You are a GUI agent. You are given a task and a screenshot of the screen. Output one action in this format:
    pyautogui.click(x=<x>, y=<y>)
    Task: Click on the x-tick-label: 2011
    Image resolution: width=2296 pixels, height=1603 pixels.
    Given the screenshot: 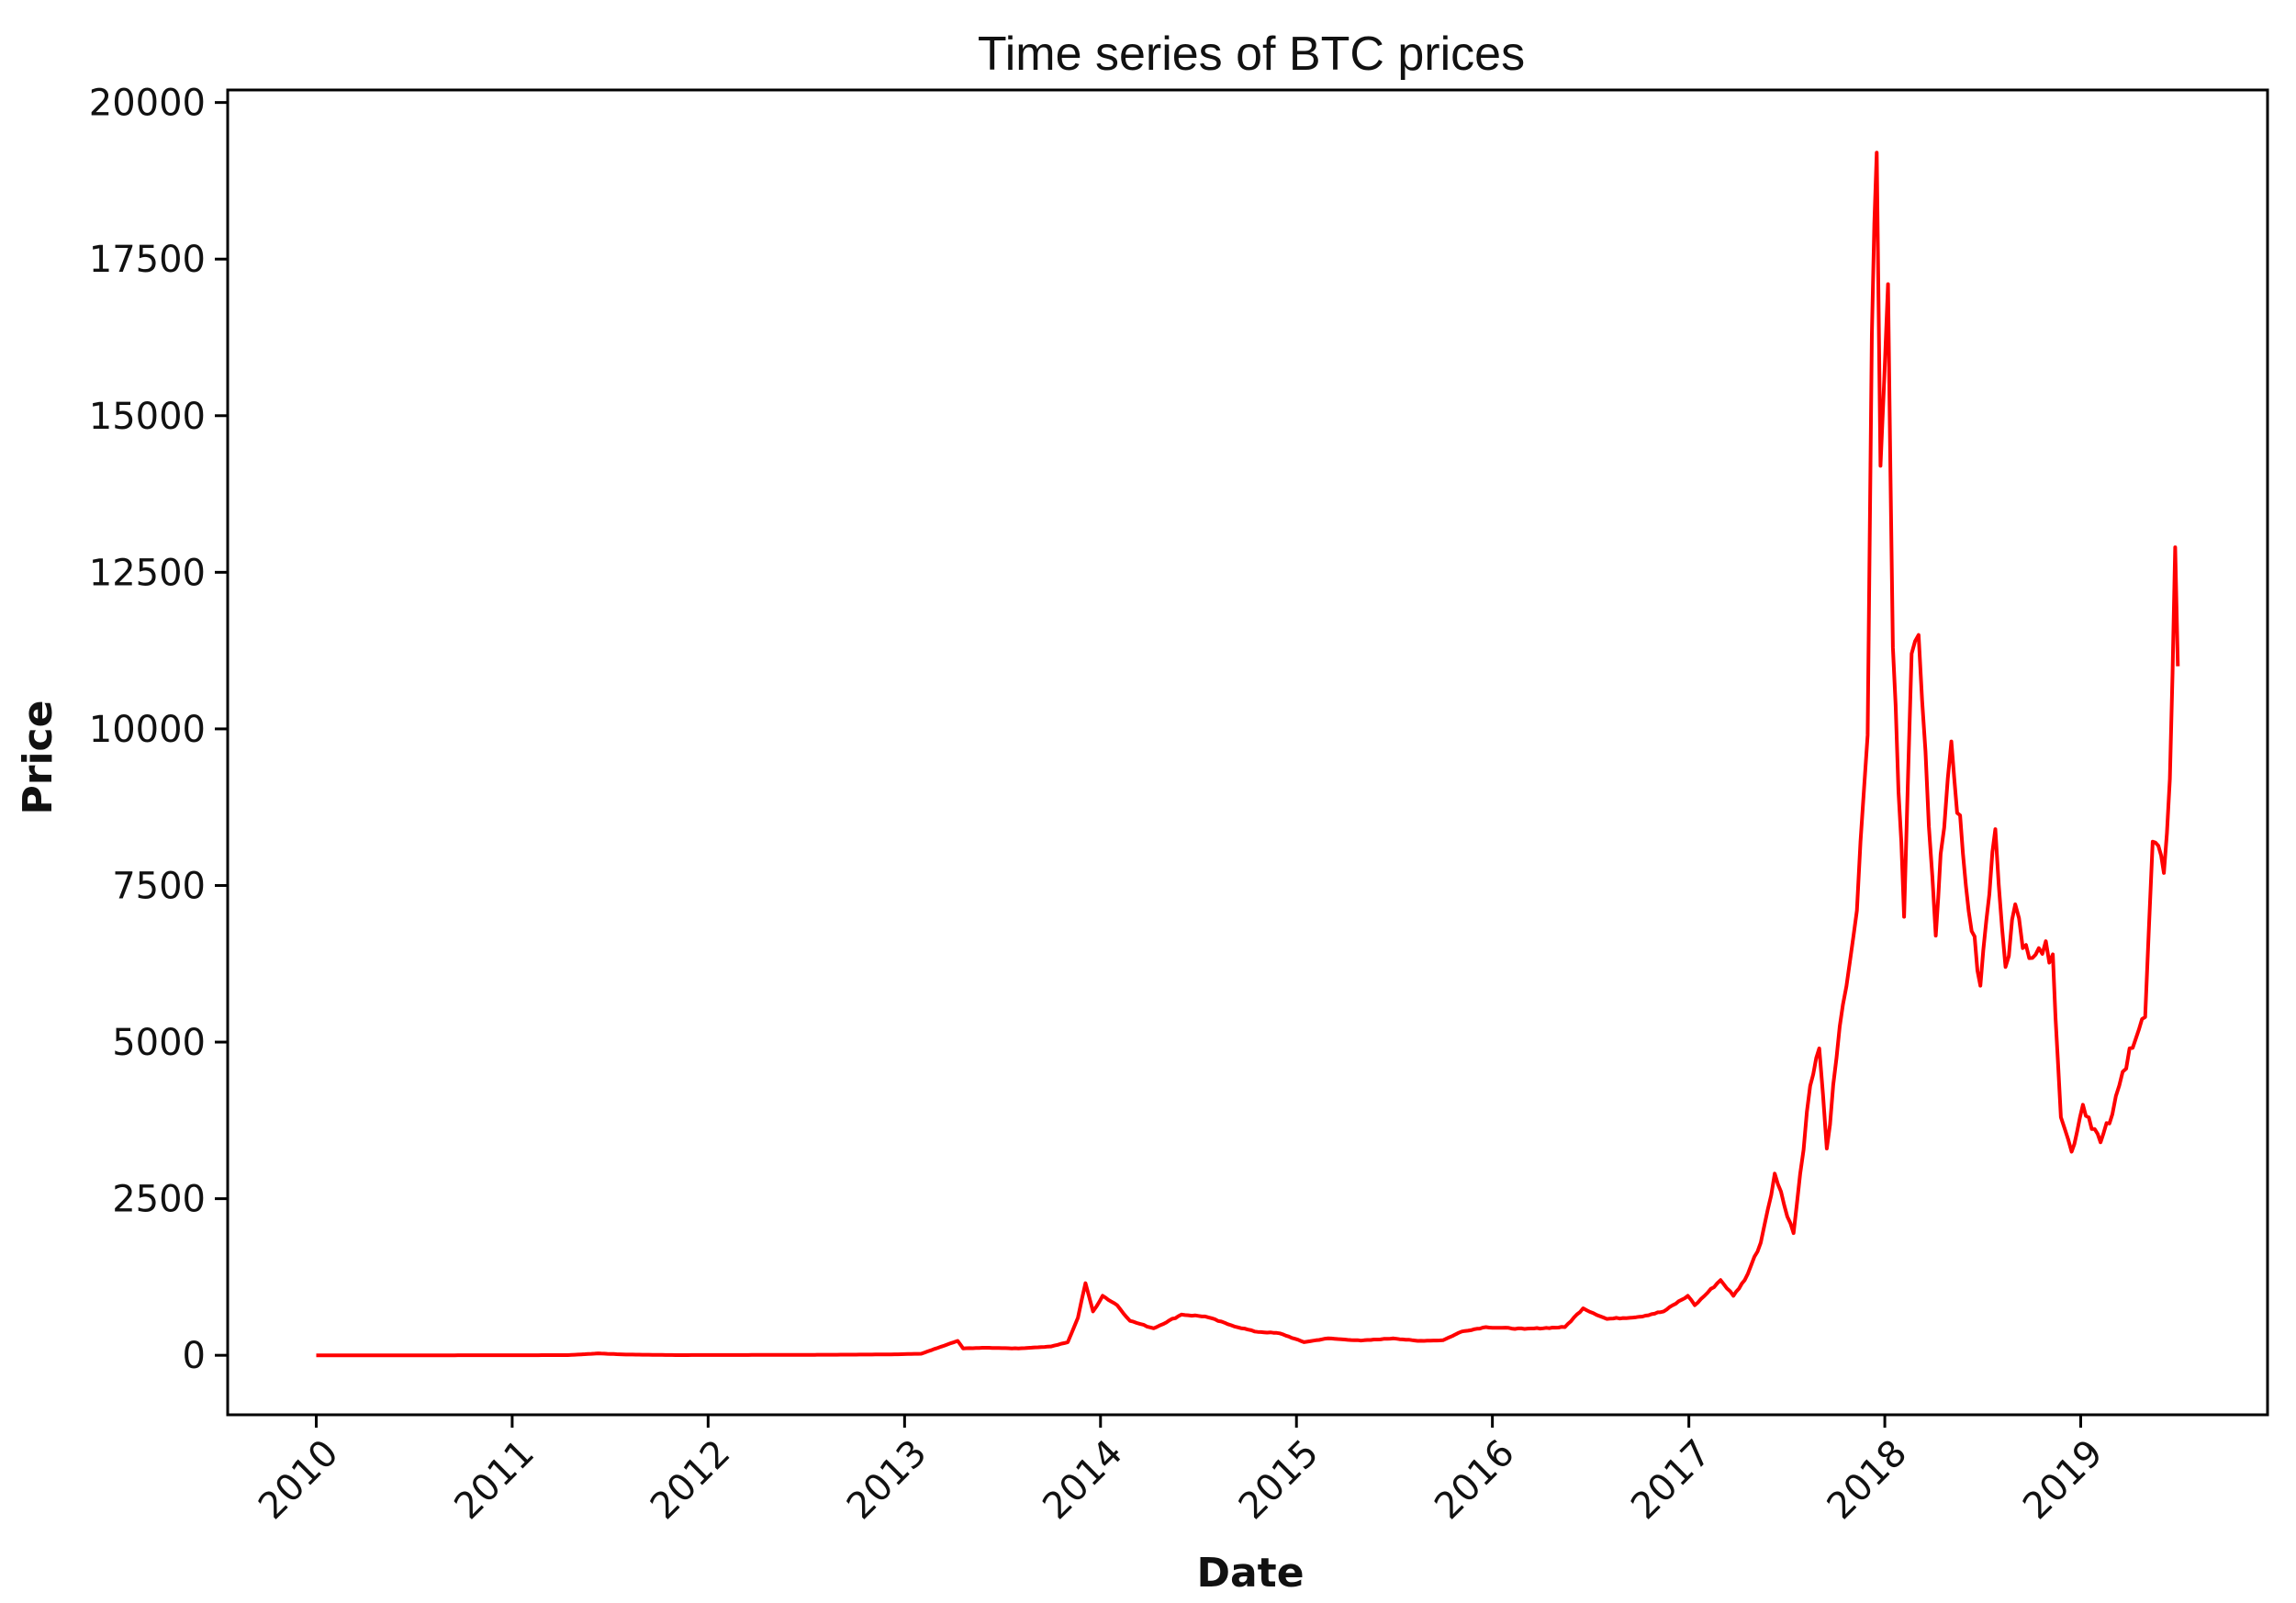 What is the action you would take?
    pyautogui.click(x=494, y=1480)
    